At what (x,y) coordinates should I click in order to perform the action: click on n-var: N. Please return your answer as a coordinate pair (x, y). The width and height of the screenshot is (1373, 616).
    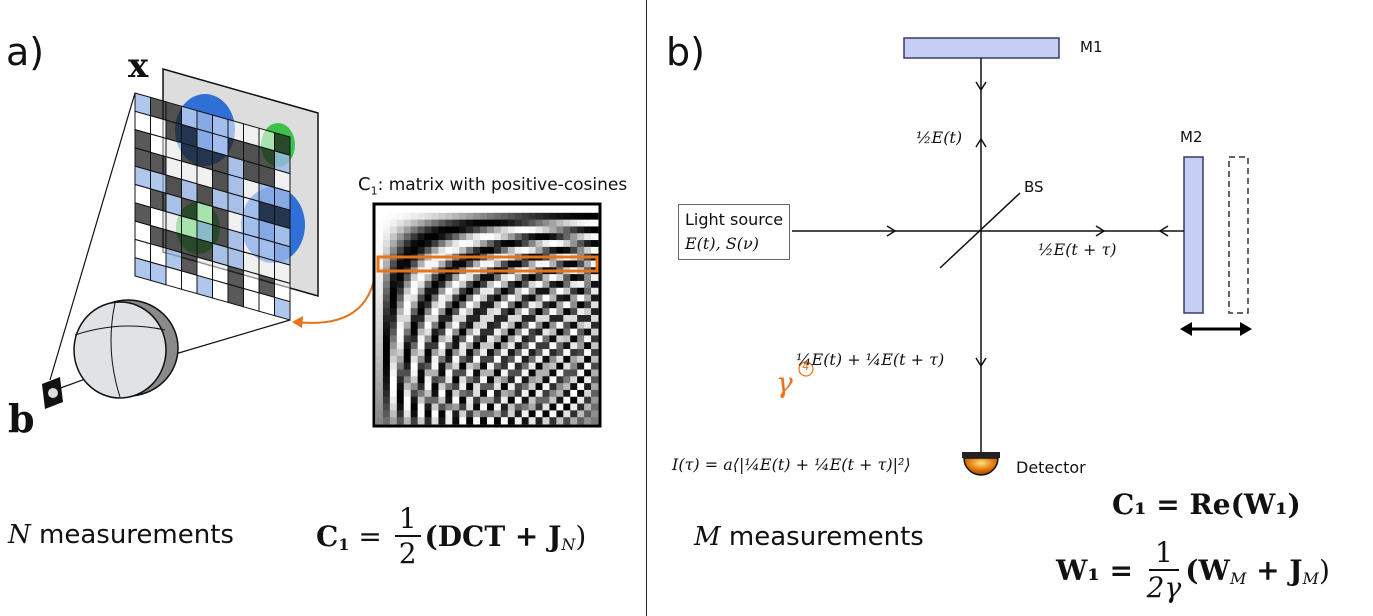
    Looking at the image, I should click on (19, 535).